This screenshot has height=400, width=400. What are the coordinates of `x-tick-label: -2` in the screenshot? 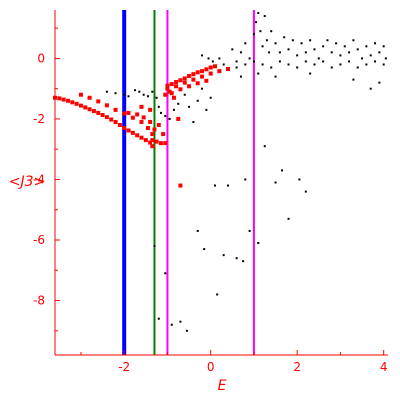 It's located at (124, 367).